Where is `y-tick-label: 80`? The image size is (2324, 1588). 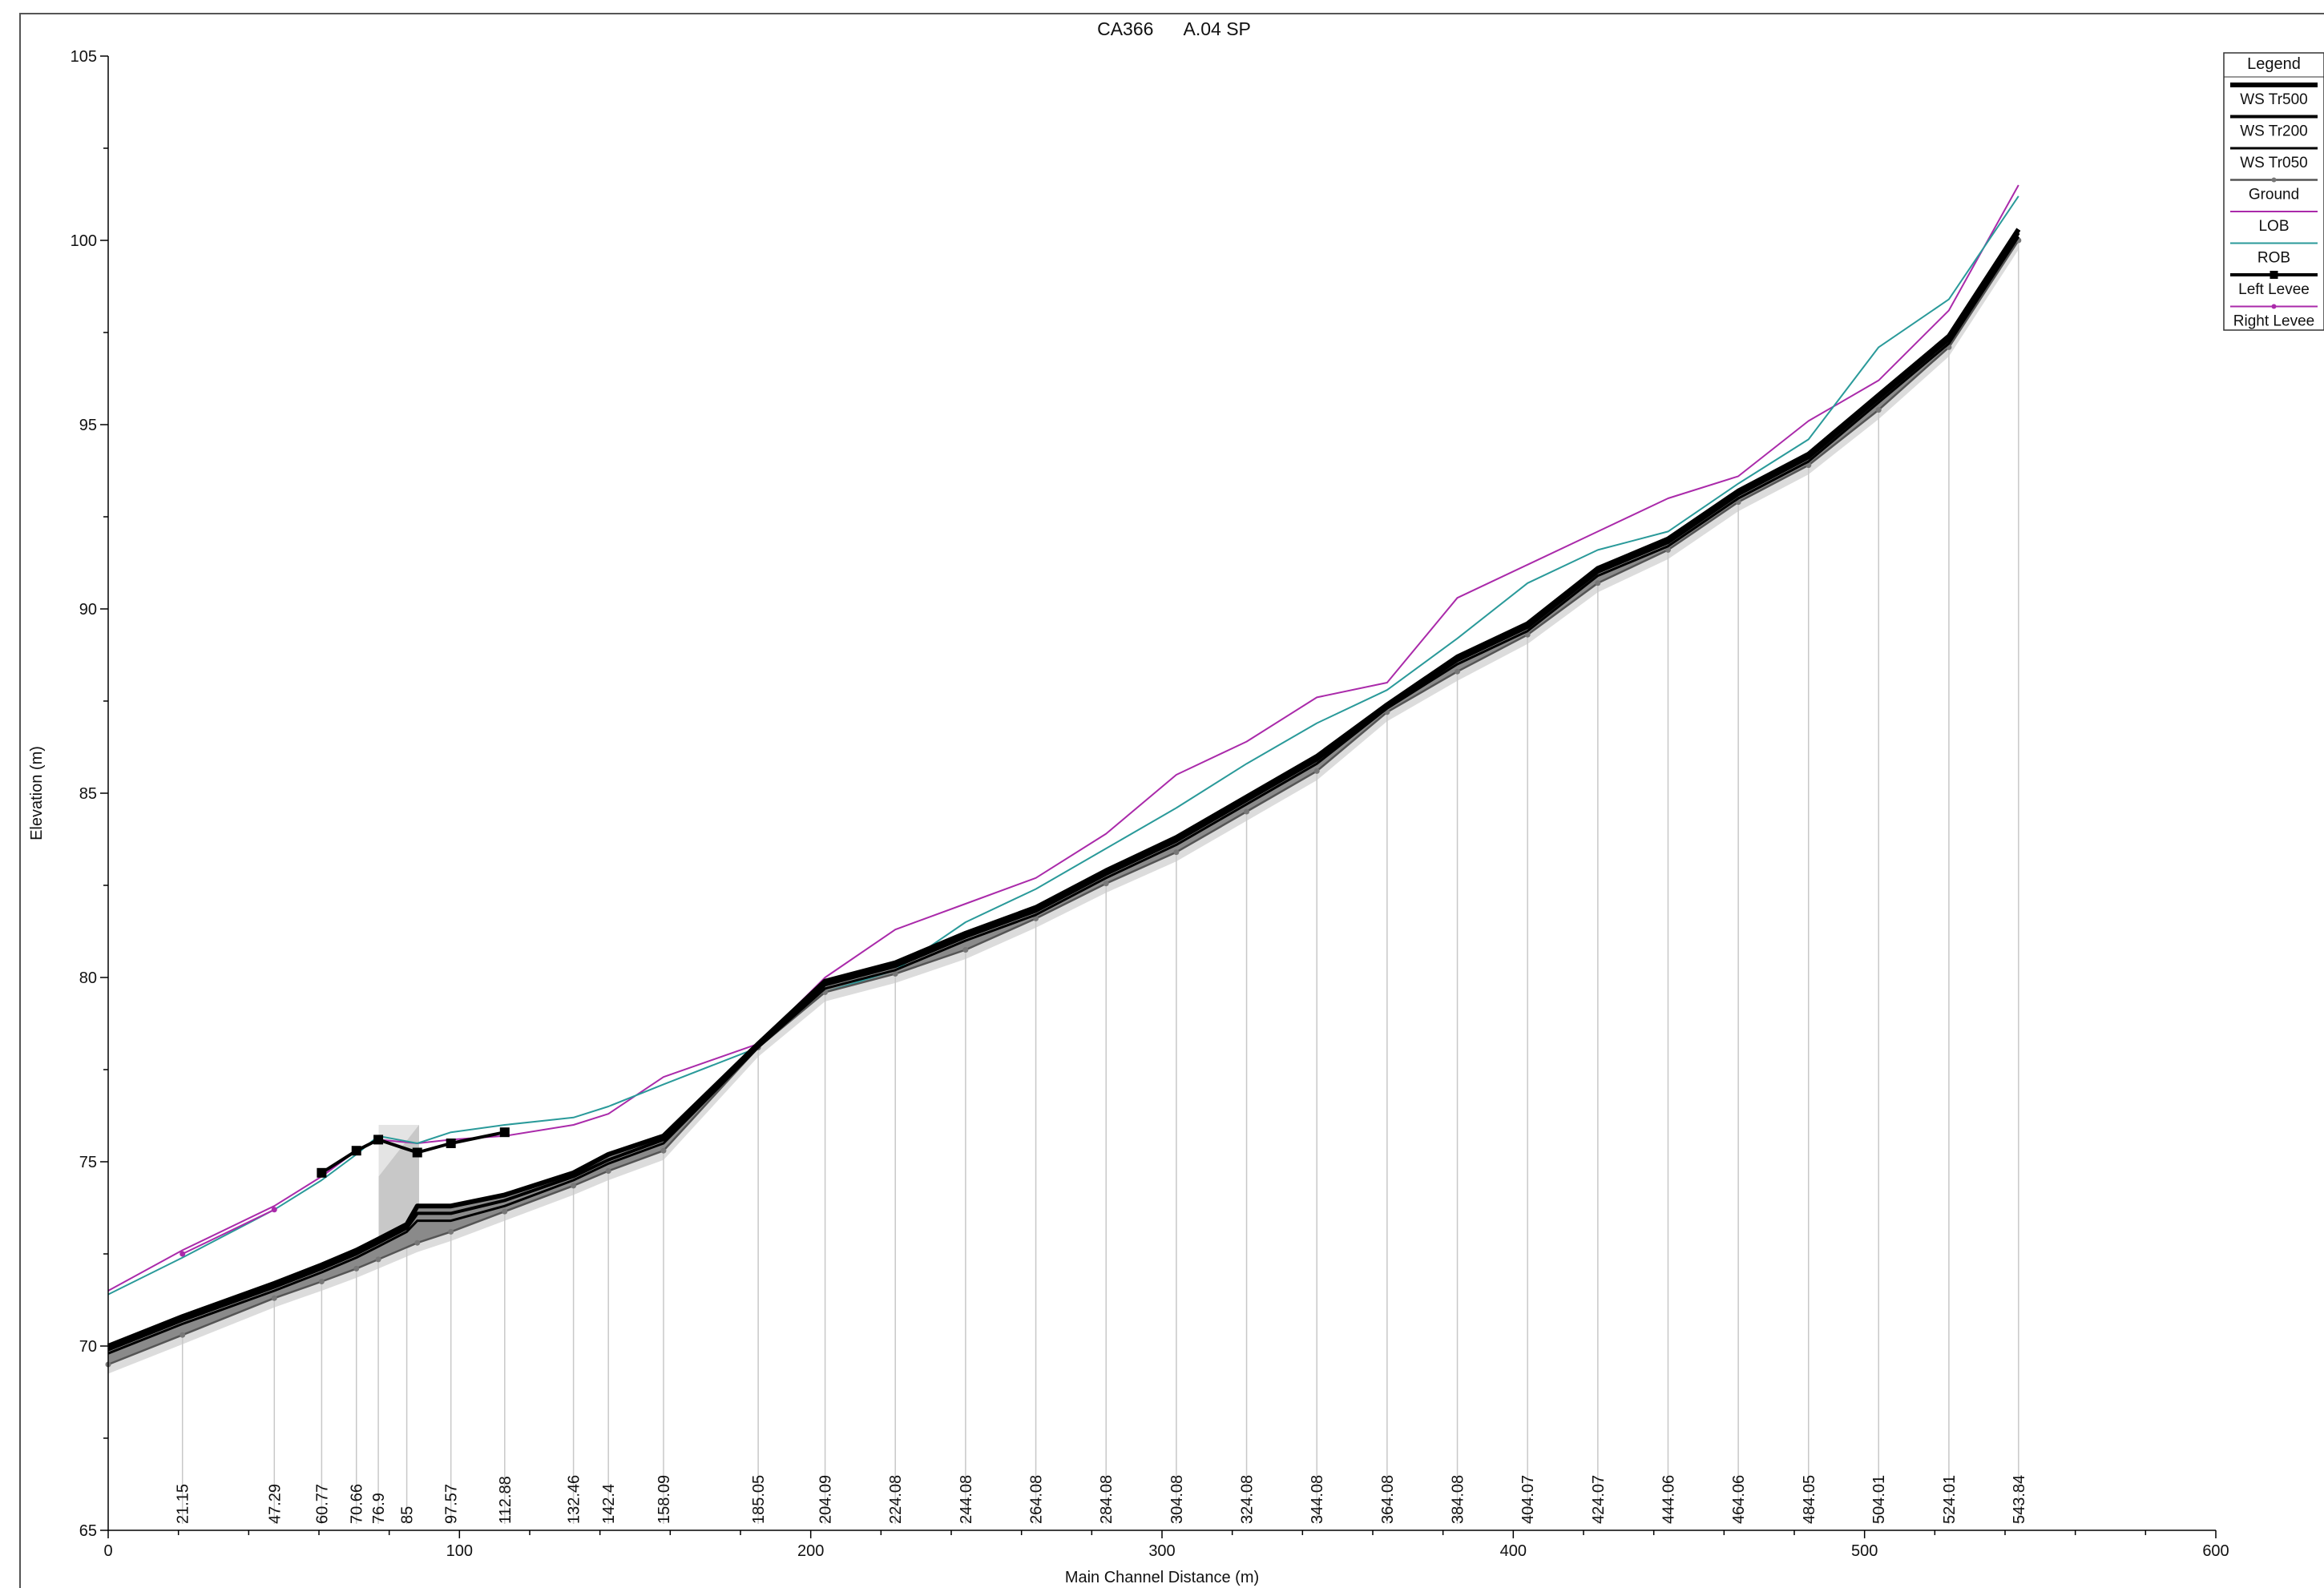 y-tick-label: 80 is located at coordinates (88, 978).